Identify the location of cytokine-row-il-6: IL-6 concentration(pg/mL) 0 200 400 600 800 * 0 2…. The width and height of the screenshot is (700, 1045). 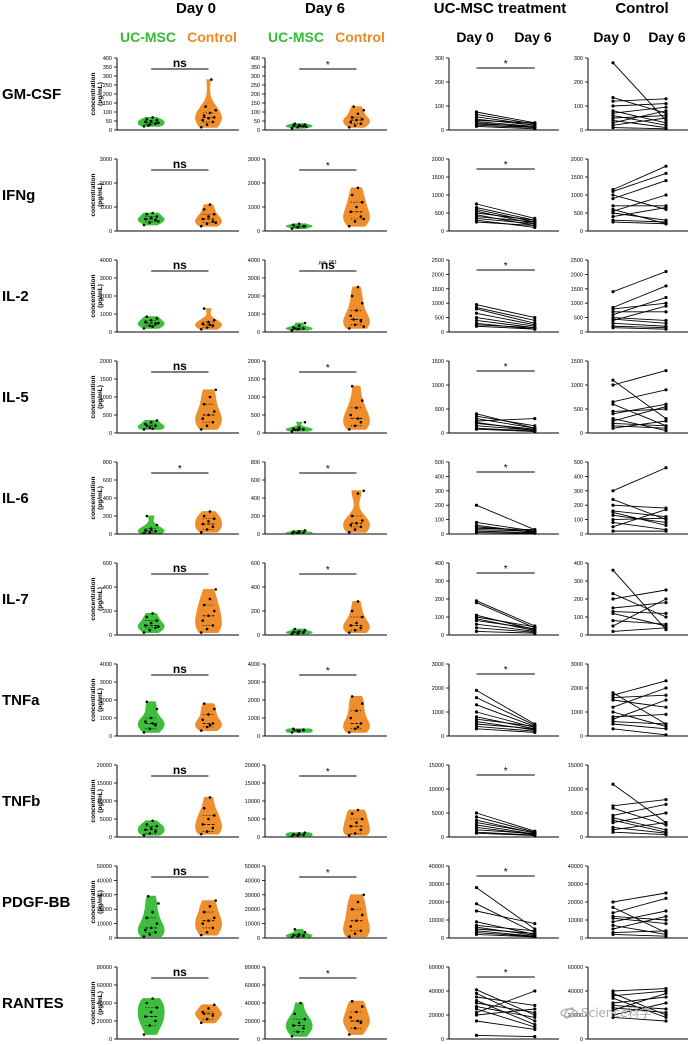
(345, 499).